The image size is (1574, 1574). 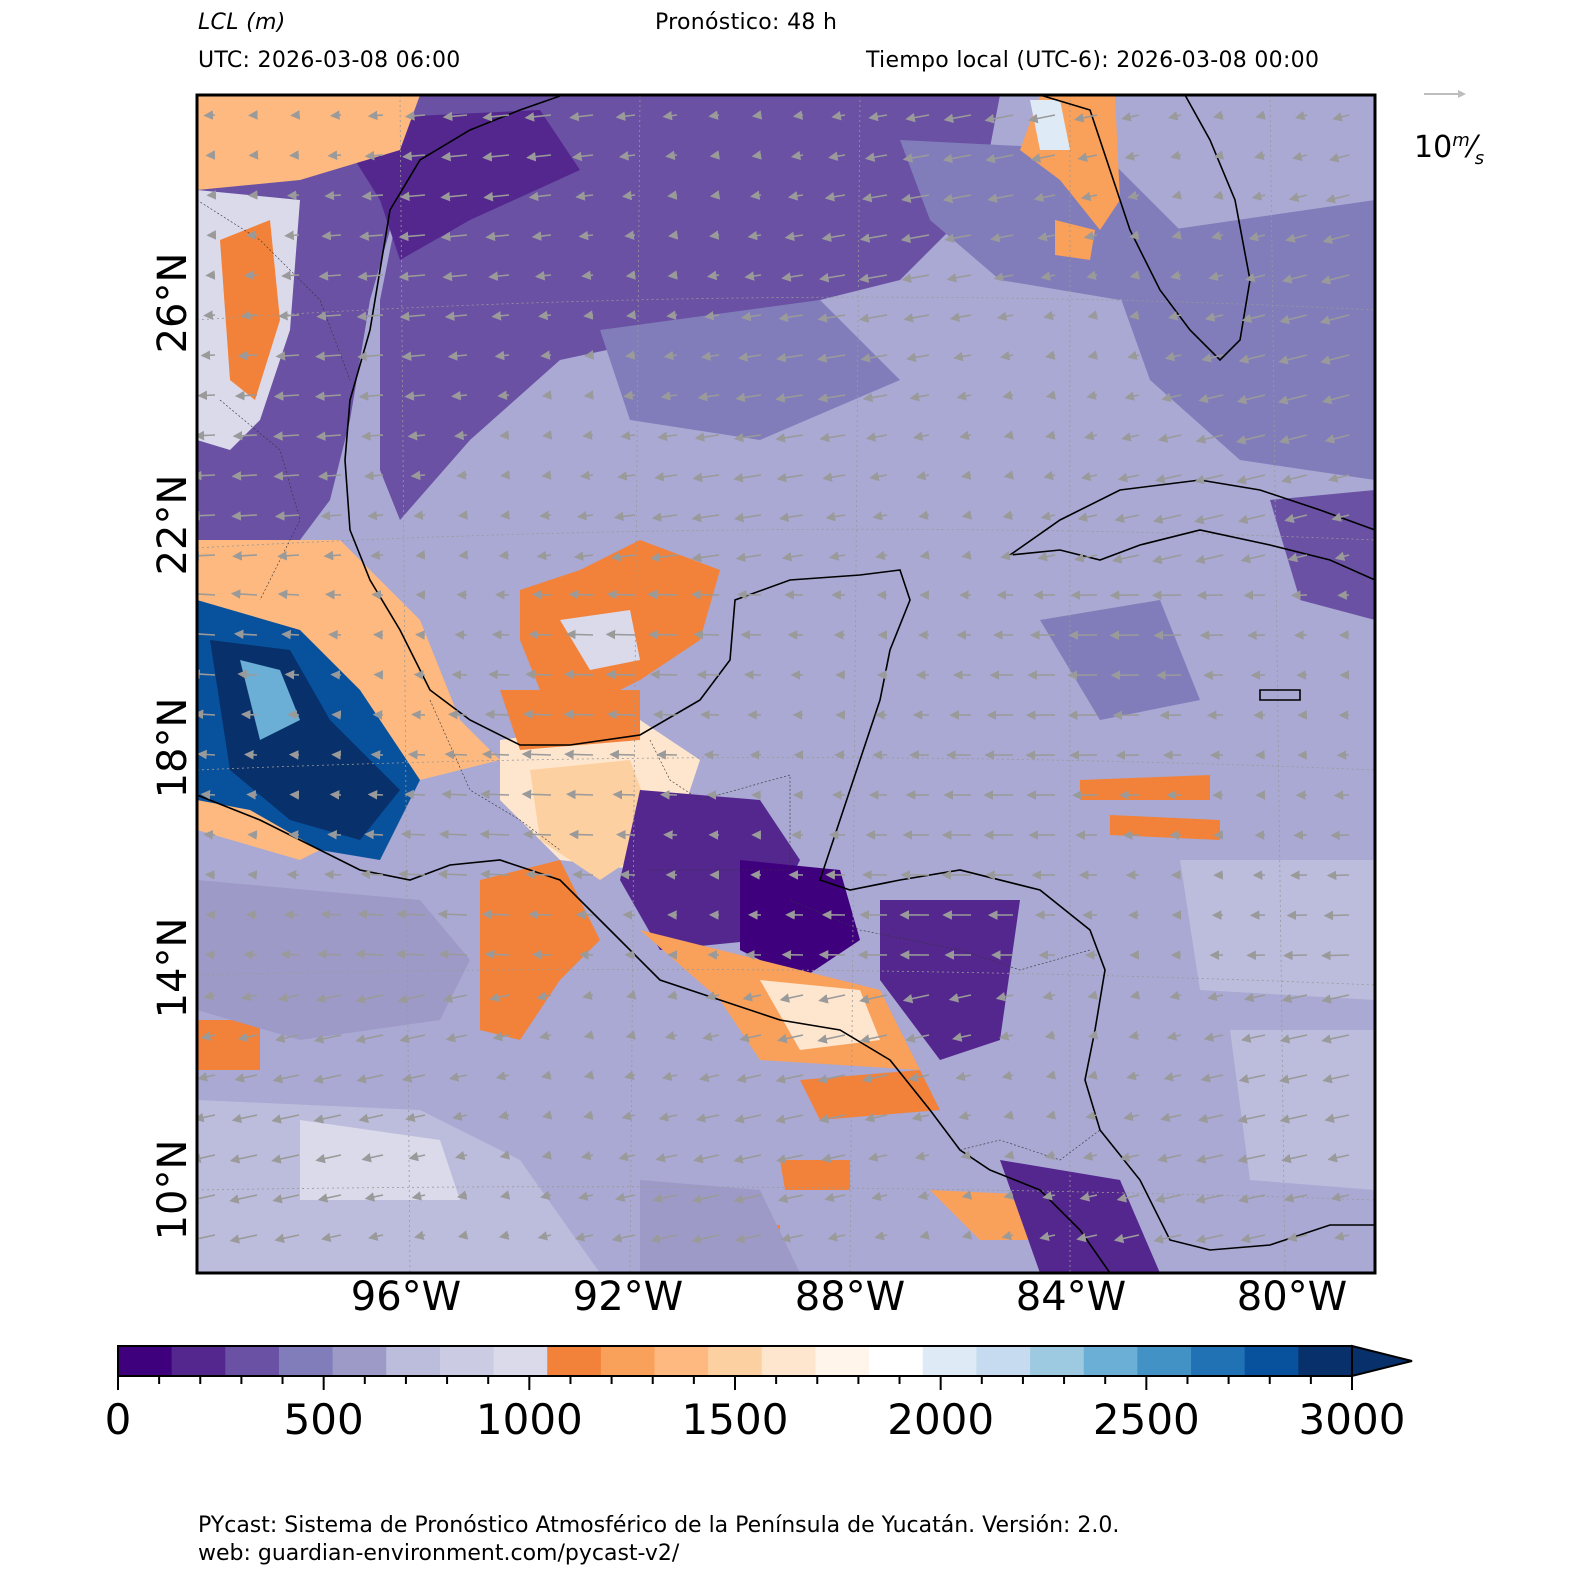 What do you see at coordinates (746, 22) in the screenshot?
I see `forecast-hour: Pronóstico: 48 h` at bounding box center [746, 22].